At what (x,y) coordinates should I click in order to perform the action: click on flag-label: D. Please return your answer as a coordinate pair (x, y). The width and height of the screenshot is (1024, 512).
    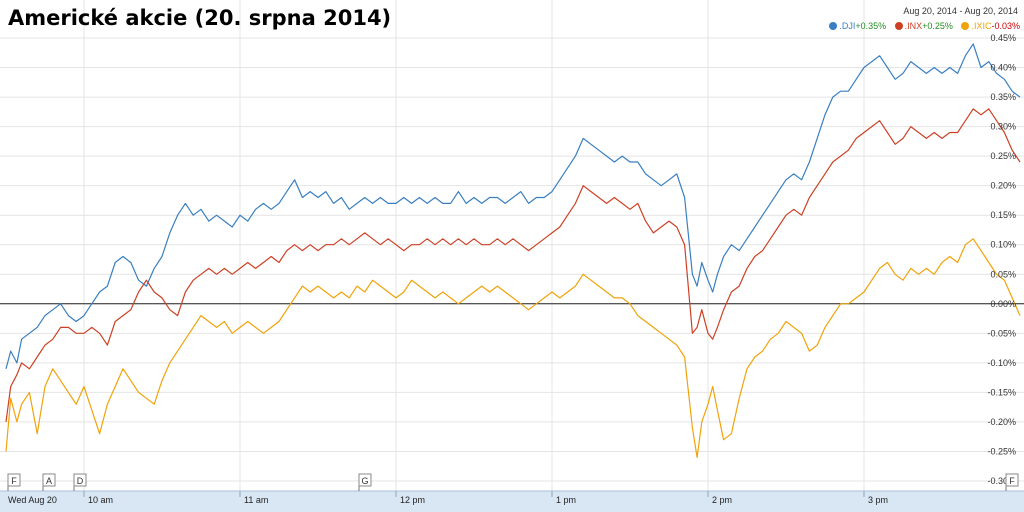
    Looking at the image, I should click on (80, 481).